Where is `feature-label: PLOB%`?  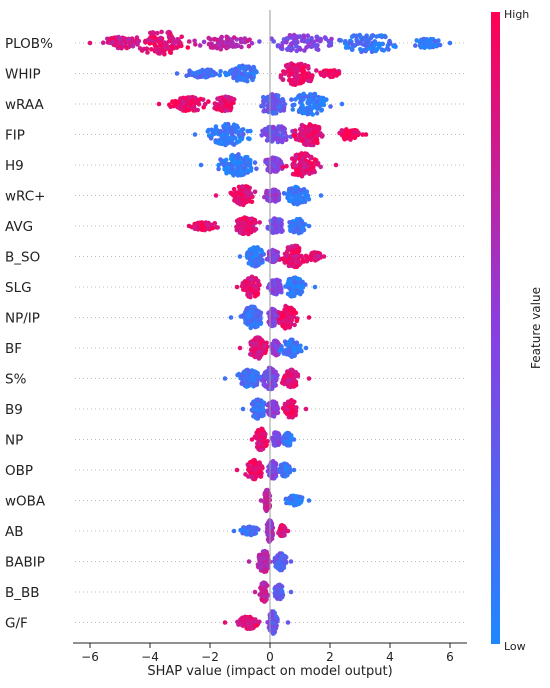 feature-label: PLOB% is located at coordinates (29, 44).